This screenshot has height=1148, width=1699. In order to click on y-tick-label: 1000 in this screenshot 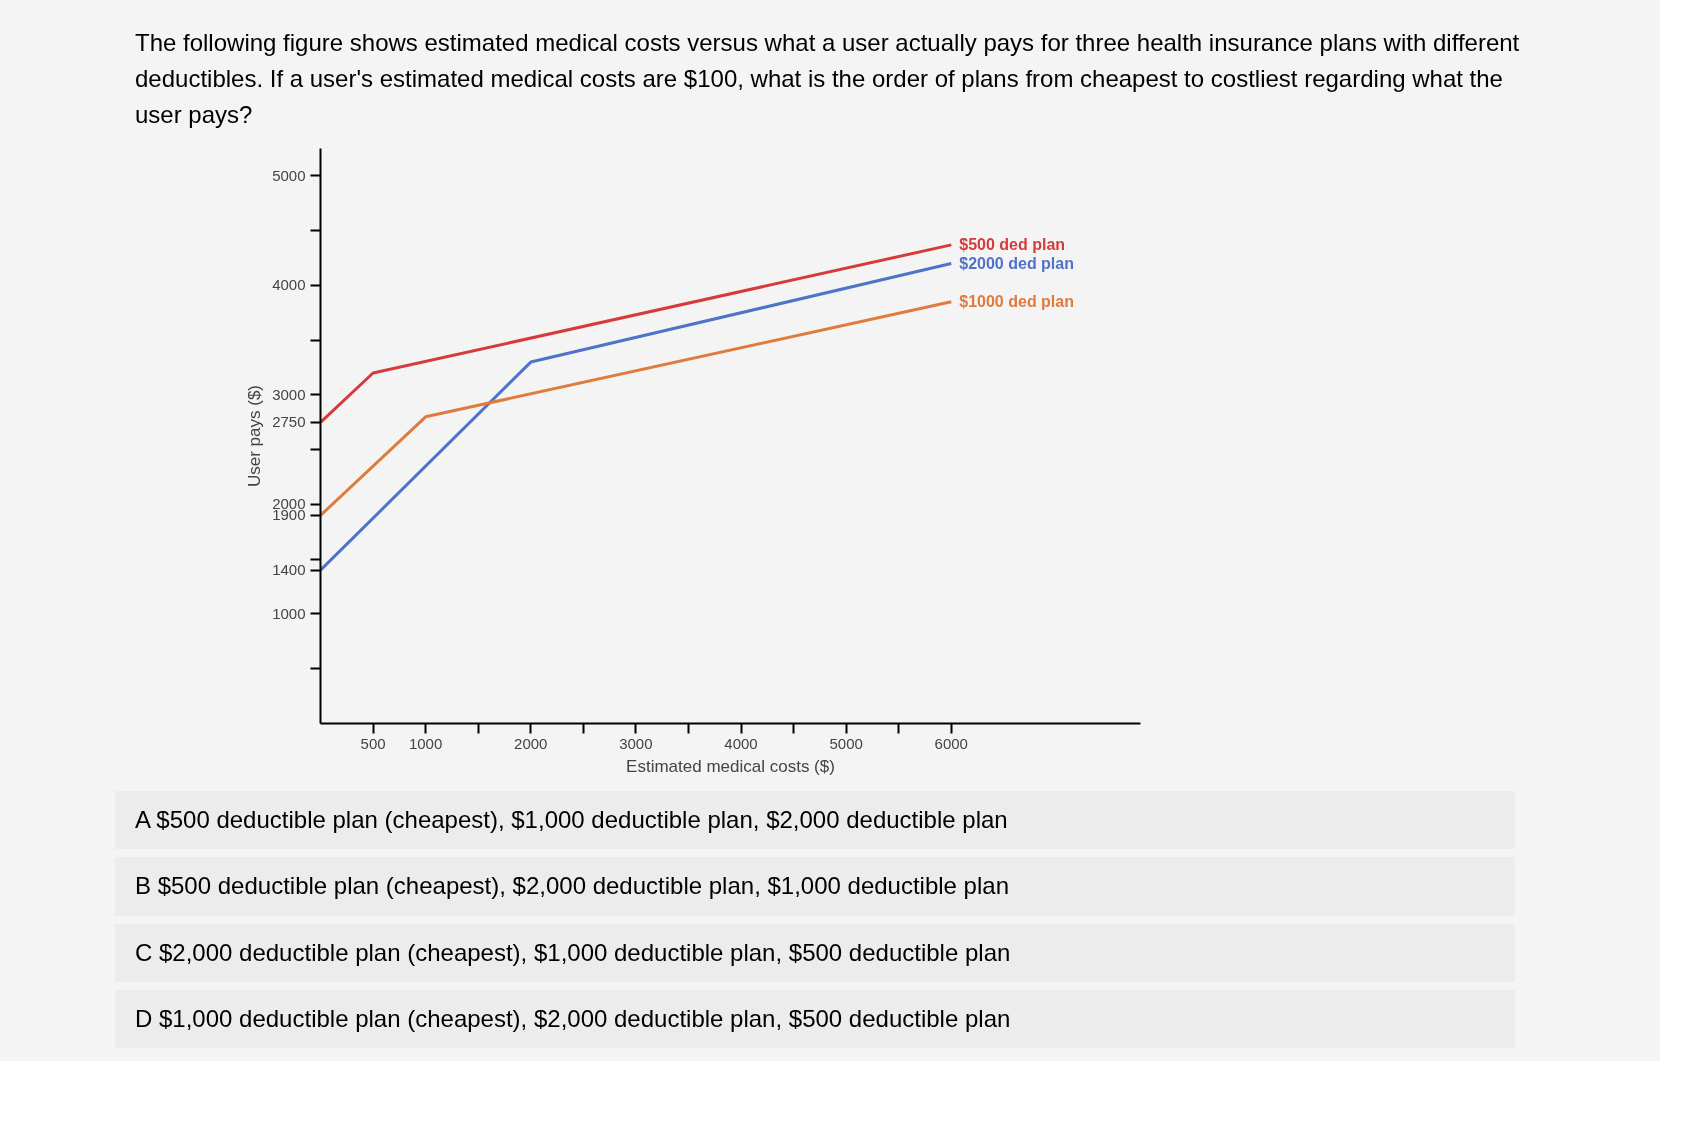, I will do `click(289, 613)`.